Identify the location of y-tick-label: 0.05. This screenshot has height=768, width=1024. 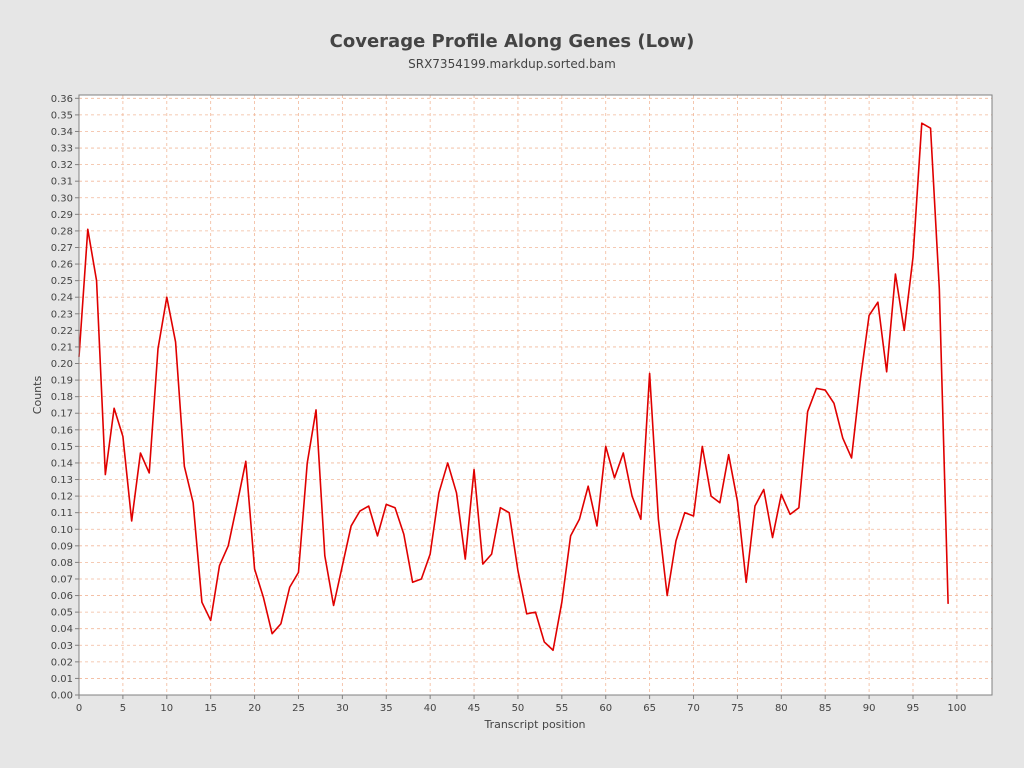
(62, 613).